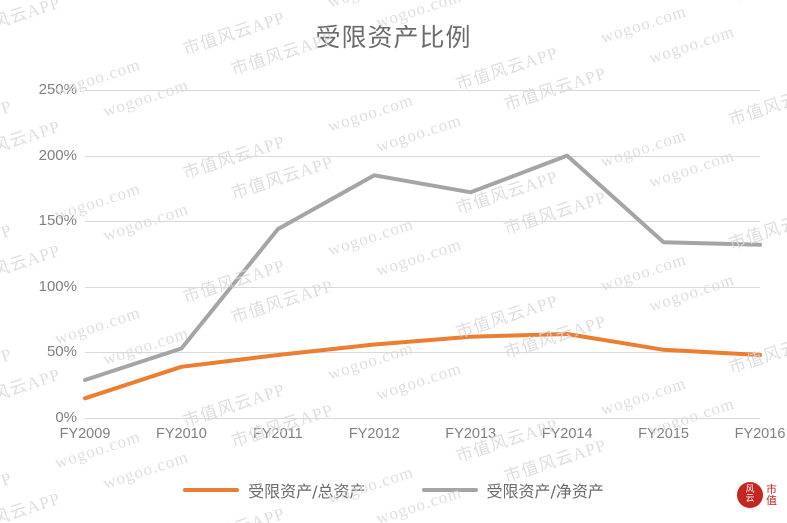 The height and width of the screenshot is (523, 787). What do you see at coordinates (57, 89) in the screenshot?
I see `y-axis-tick-label: 250%` at bounding box center [57, 89].